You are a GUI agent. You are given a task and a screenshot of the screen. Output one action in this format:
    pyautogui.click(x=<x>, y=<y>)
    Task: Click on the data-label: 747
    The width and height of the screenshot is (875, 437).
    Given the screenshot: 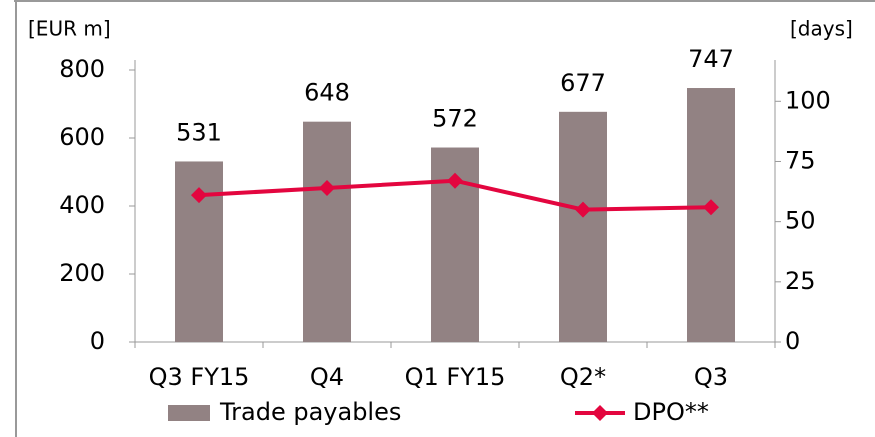 What is the action you would take?
    pyautogui.click(x=711, y=59)
    